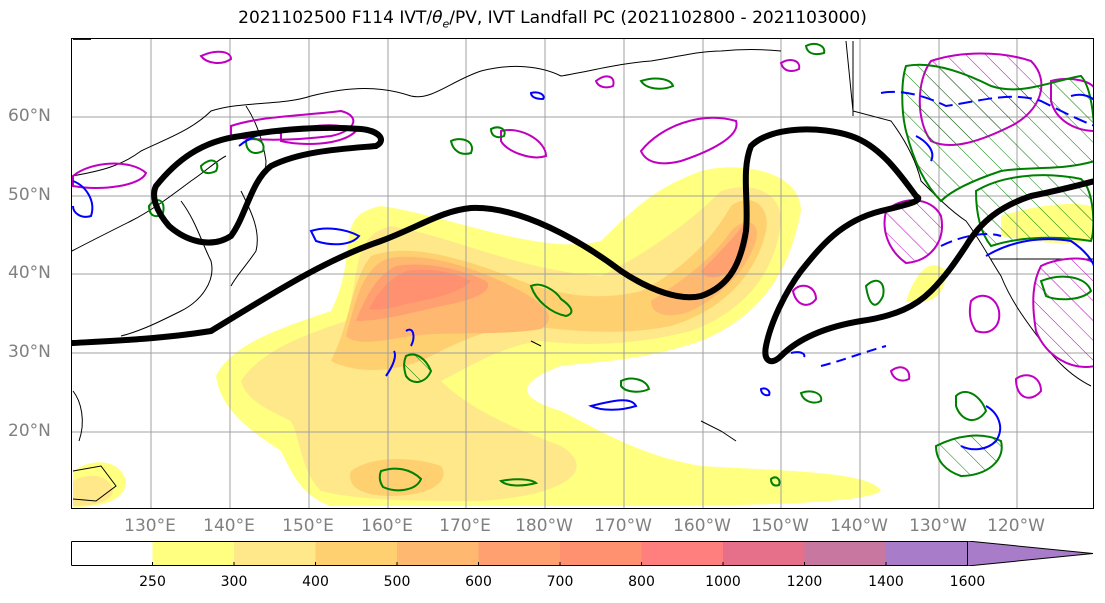  I want to click on lat-label-30: 30°N, so click(29, 352).